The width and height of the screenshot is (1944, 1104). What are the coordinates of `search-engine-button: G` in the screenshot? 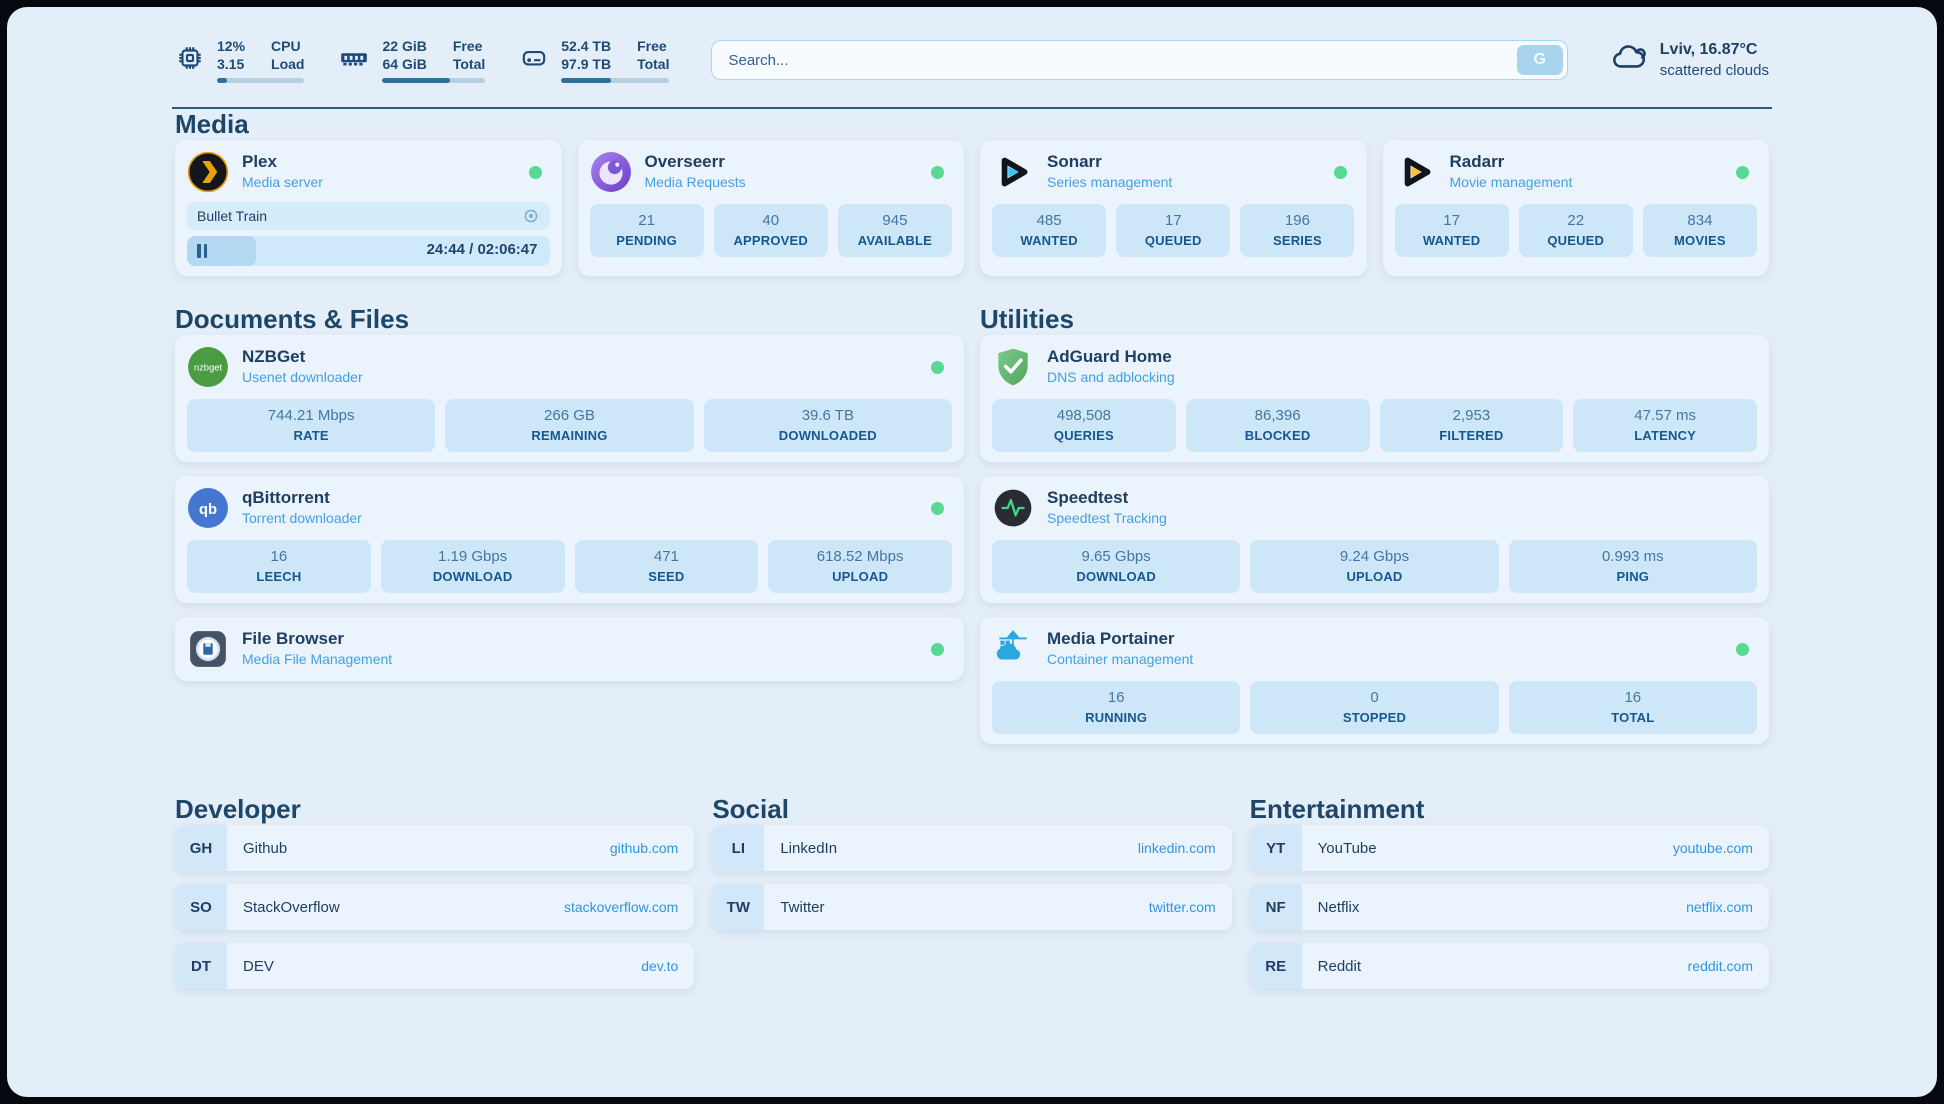 It's located at (1539, 60).